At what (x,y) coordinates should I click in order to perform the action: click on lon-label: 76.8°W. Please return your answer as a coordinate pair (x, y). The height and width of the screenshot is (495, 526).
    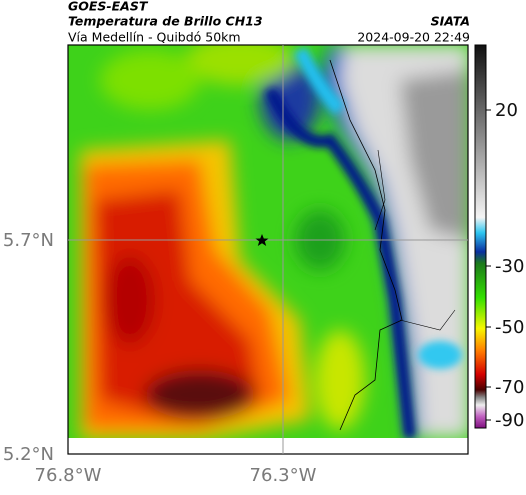
    Looking at the image, I should click on (68, 475).